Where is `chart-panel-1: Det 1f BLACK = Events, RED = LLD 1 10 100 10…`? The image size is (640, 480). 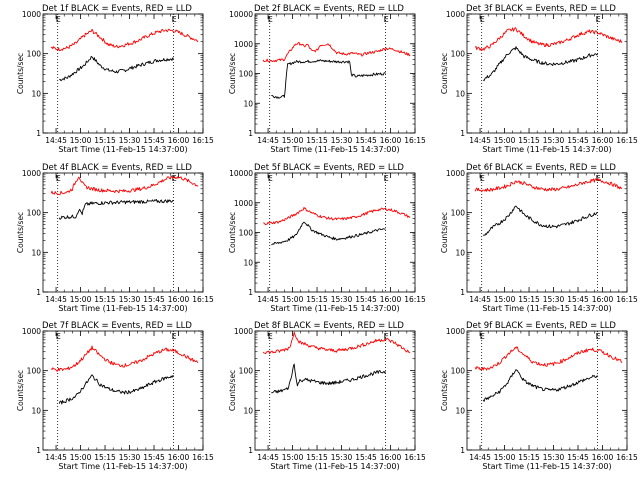
chart-panel-1: Det 1f BLACK = Events, RED = LLD 1 10 100 10… is located at coordinates (115, 79).